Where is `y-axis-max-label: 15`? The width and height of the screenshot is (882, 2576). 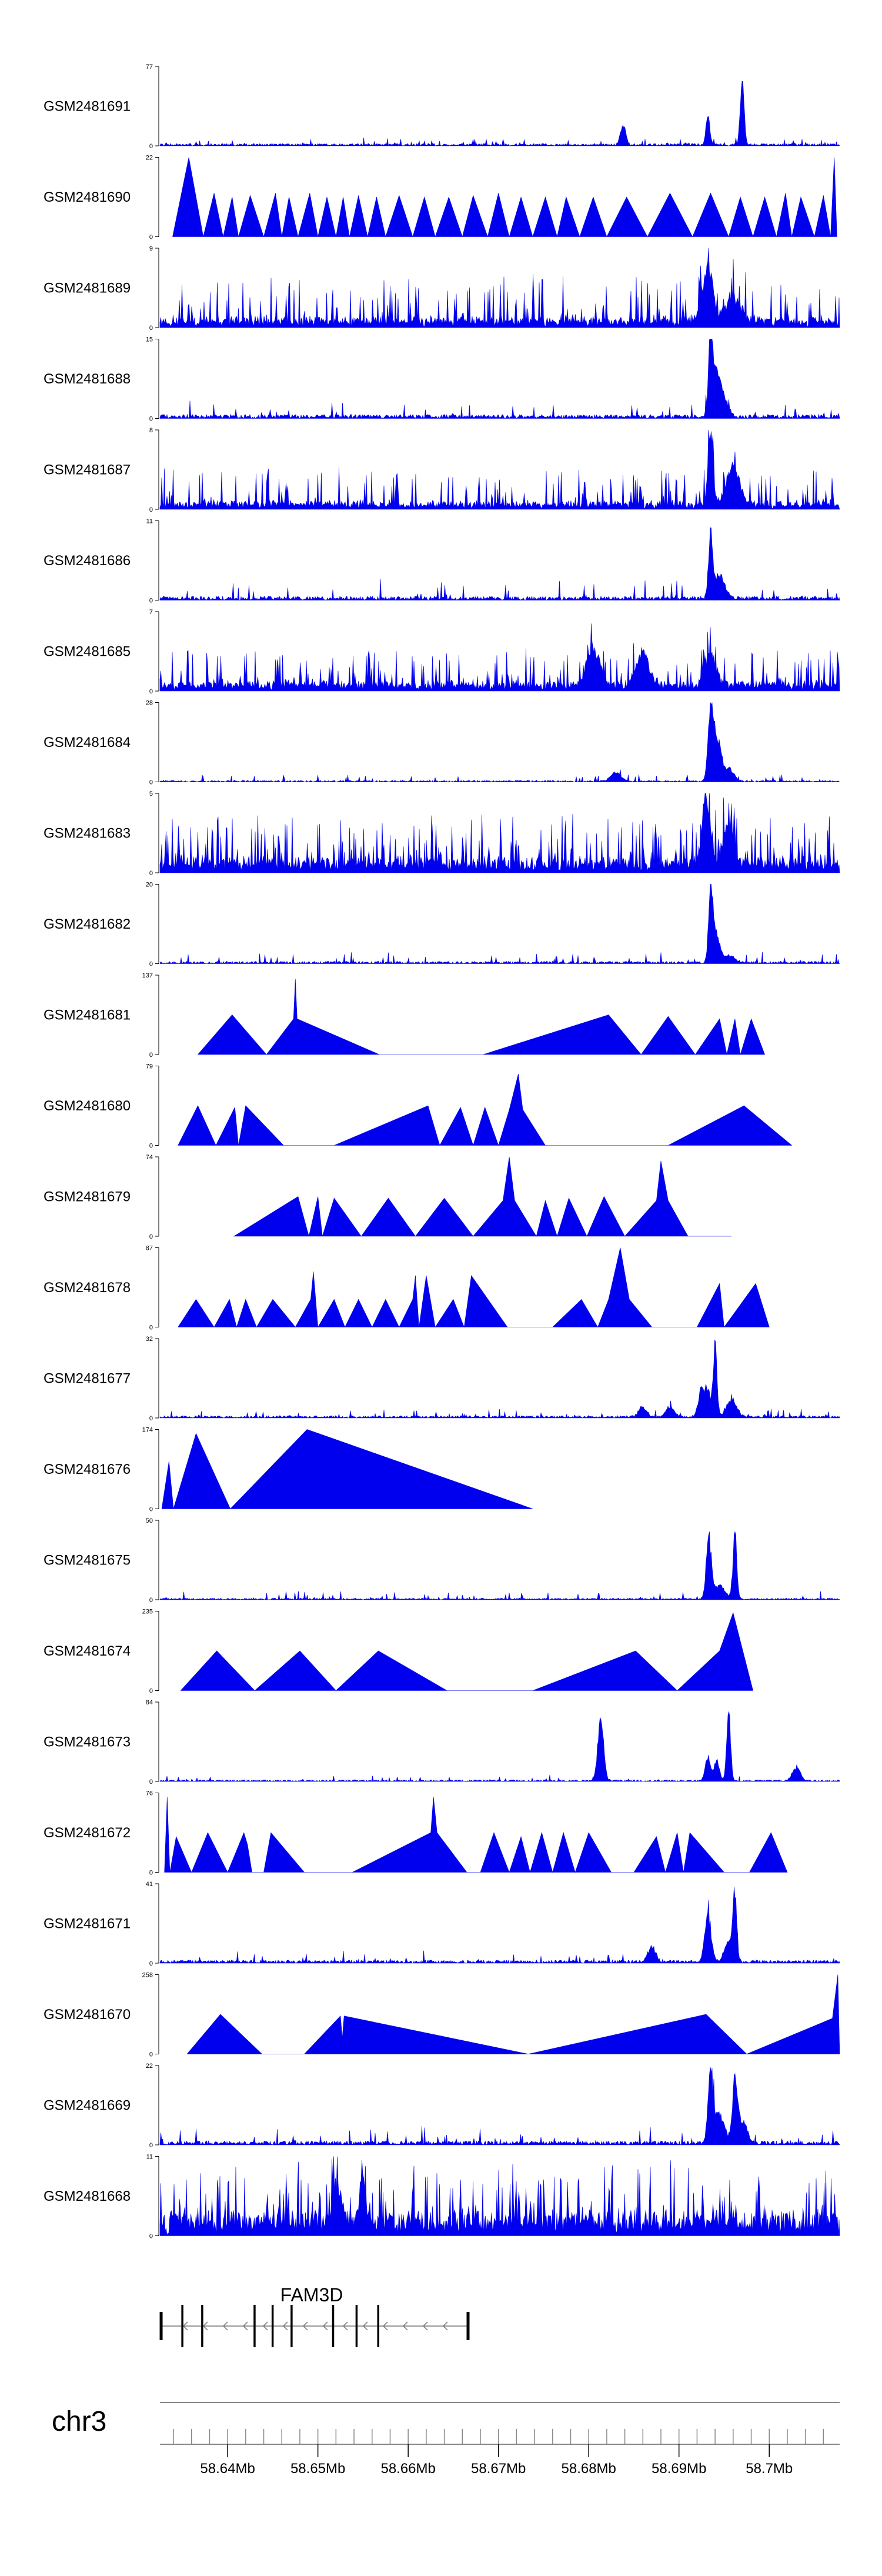
y-axis-max-label: 15 is located at coordinates (149, 339).